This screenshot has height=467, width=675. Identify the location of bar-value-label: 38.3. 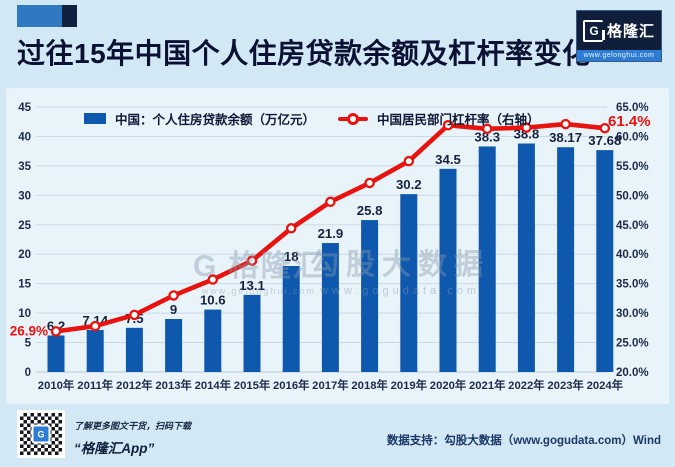
(487, 136).